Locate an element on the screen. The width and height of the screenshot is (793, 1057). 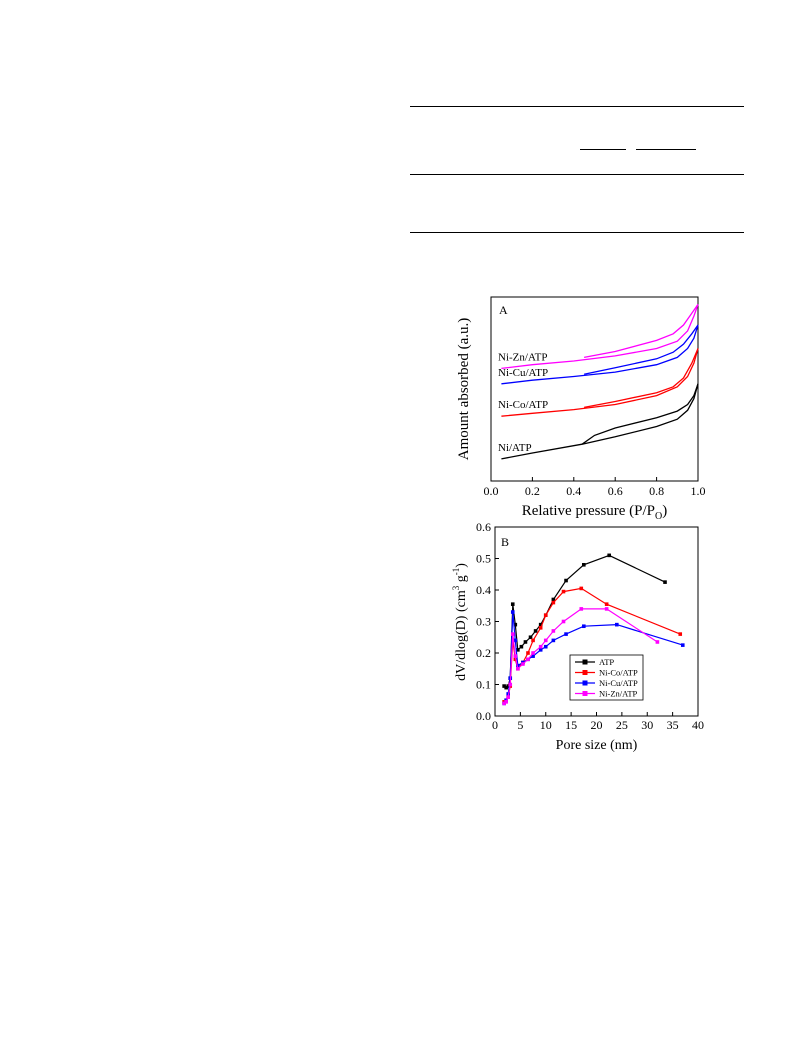
panel-a-plot-frame is located at coordinates (594, 389).